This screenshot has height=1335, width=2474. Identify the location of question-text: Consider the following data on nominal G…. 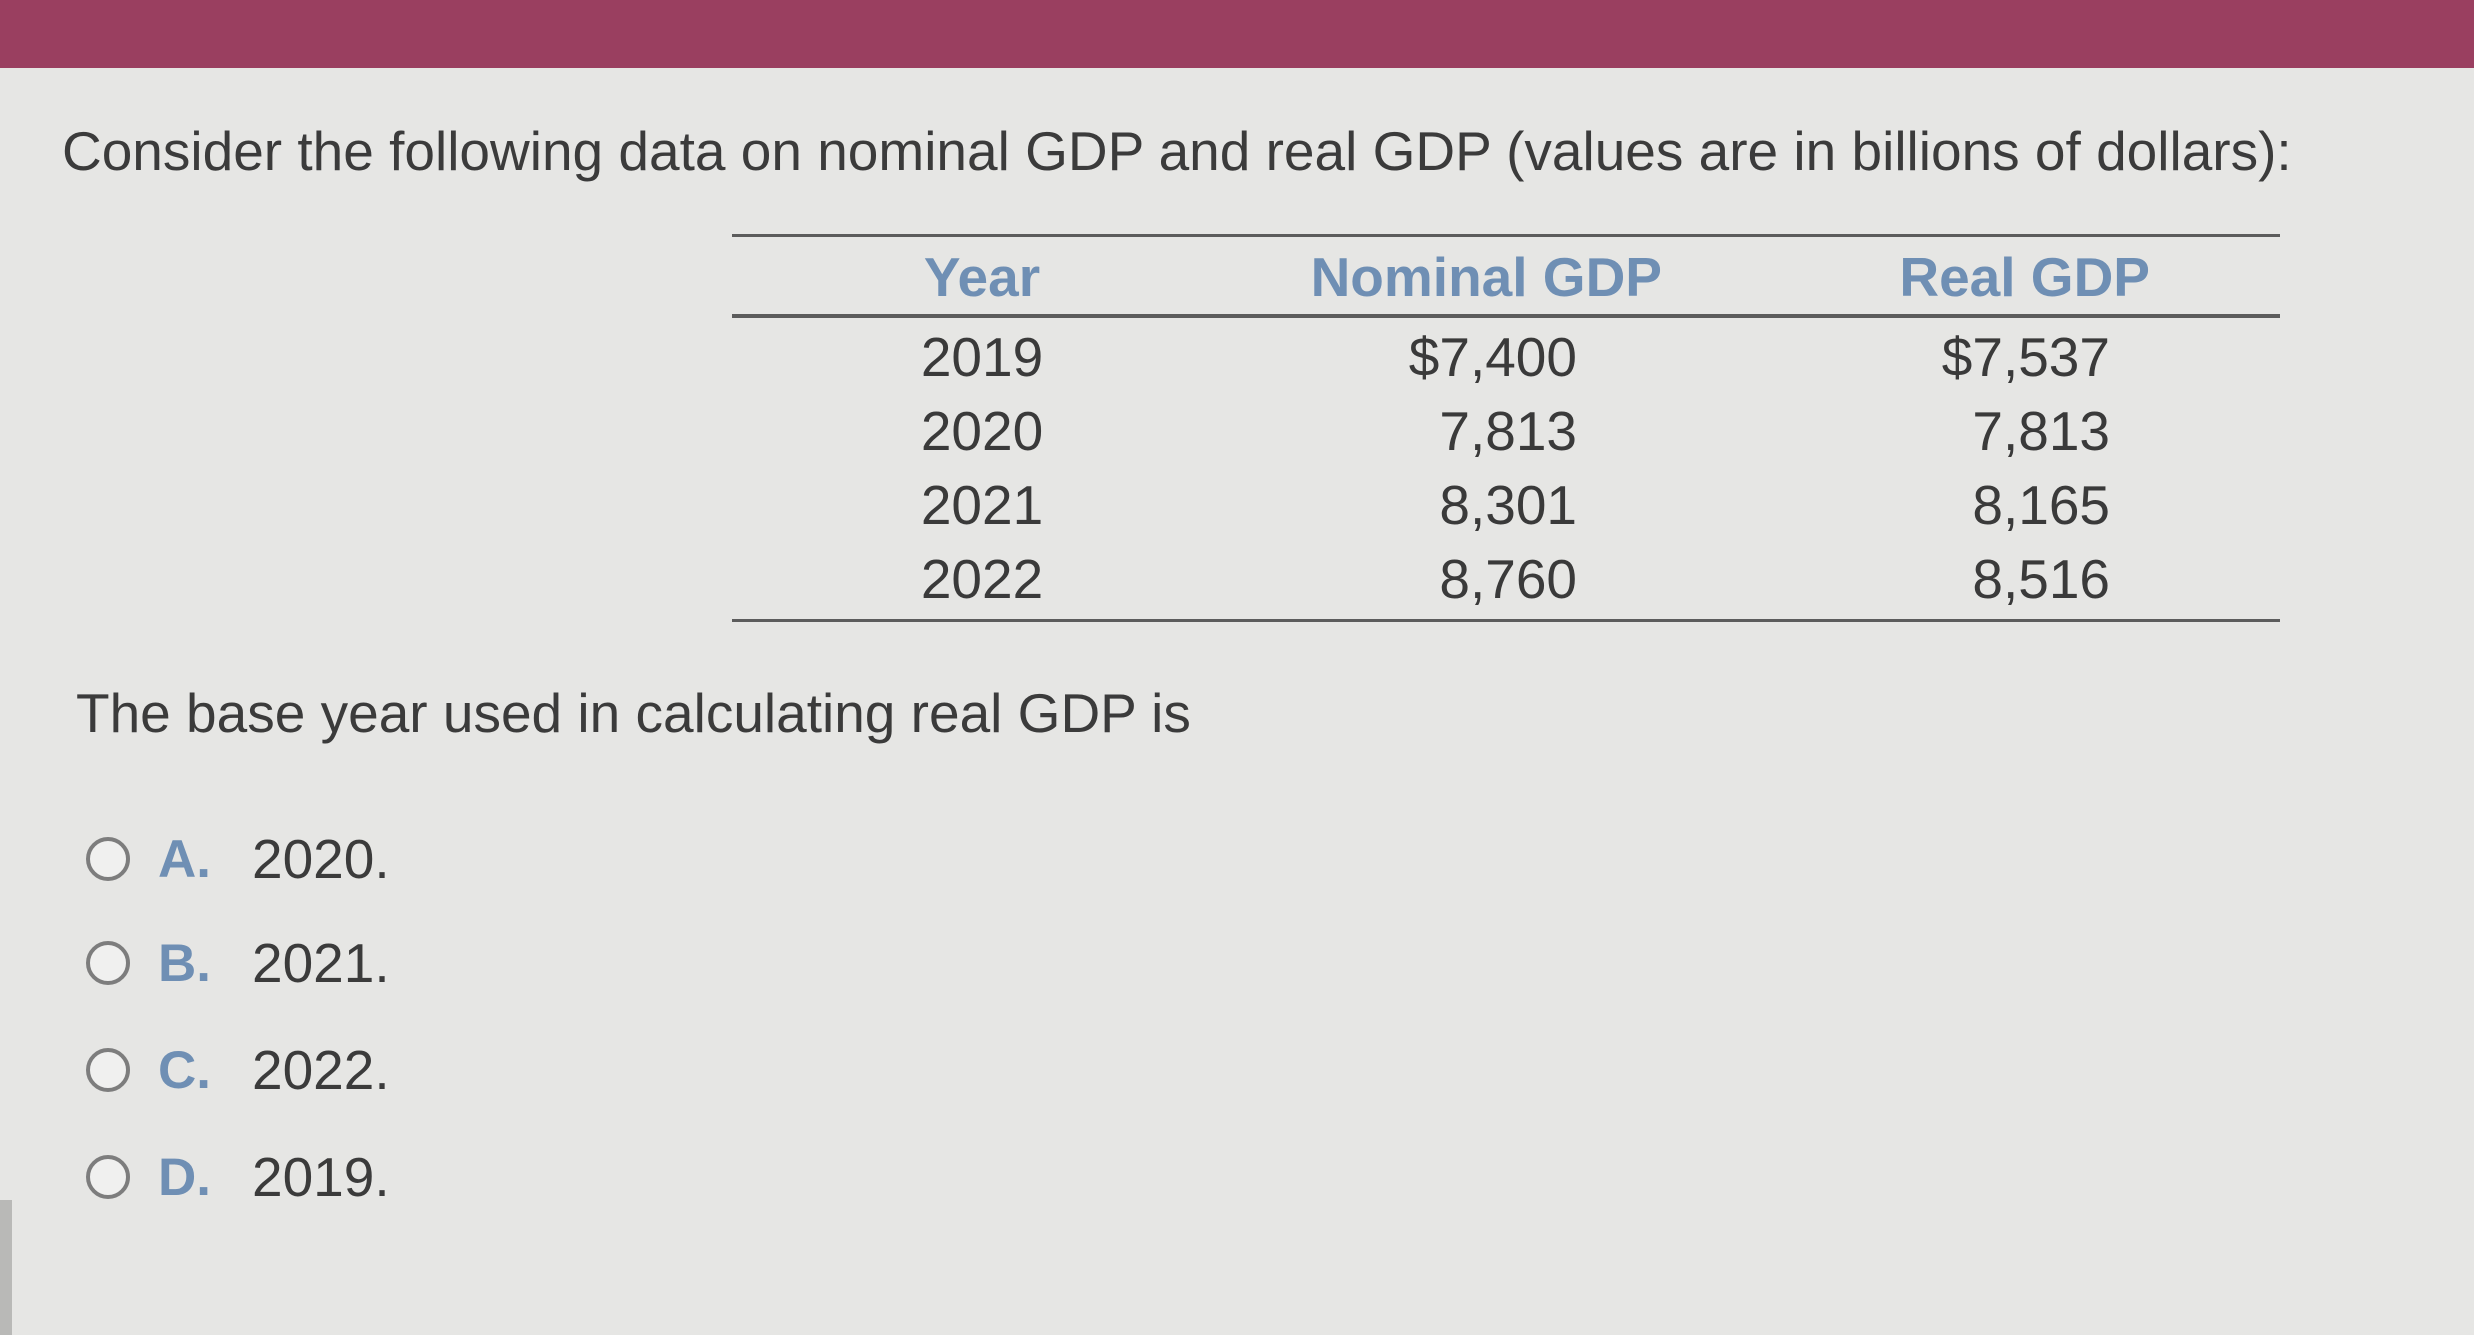
(1177, 151).